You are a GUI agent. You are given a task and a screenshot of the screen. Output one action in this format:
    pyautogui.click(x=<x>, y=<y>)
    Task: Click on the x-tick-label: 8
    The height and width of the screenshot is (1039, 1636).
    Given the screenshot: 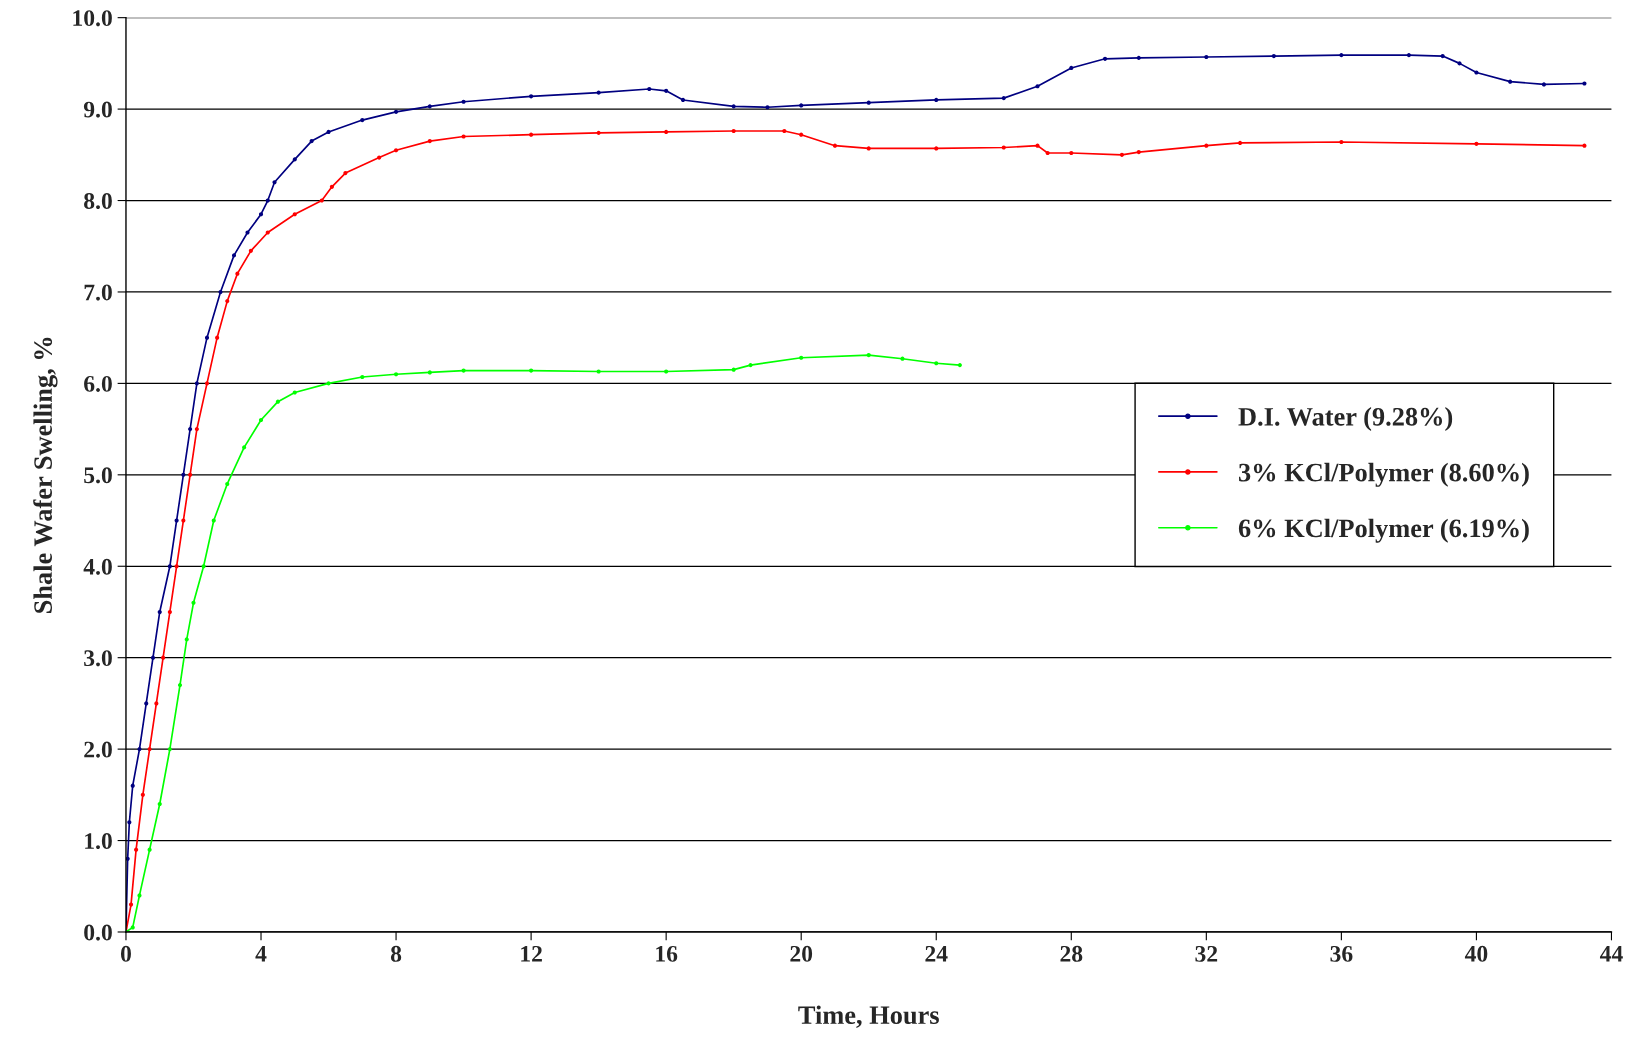 What is the action you would take?
    pyautogui.click(x=396, y=953)
    